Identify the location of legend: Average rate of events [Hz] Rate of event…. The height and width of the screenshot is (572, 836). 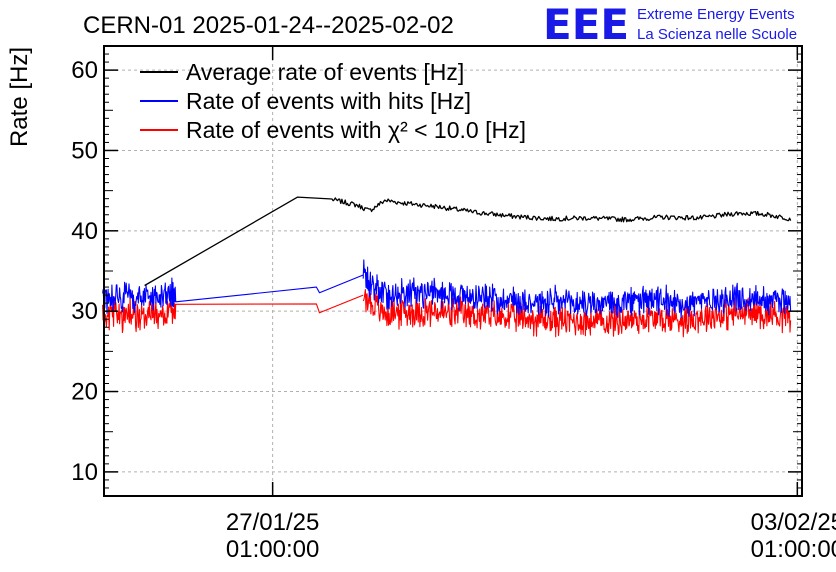
(333, 101).